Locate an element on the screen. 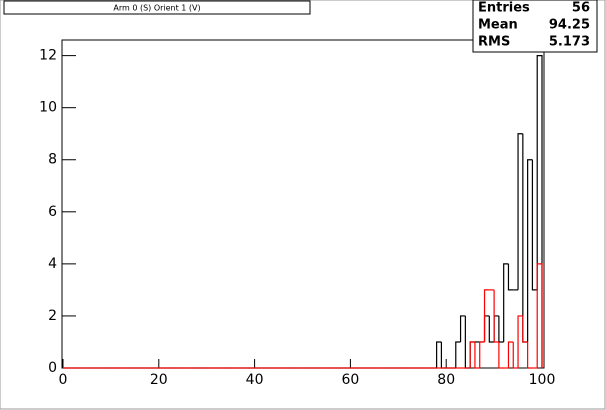 The height and width of the screenshot is (410, 606). y-tick-label: 4 is located at coordinates (52, 264).